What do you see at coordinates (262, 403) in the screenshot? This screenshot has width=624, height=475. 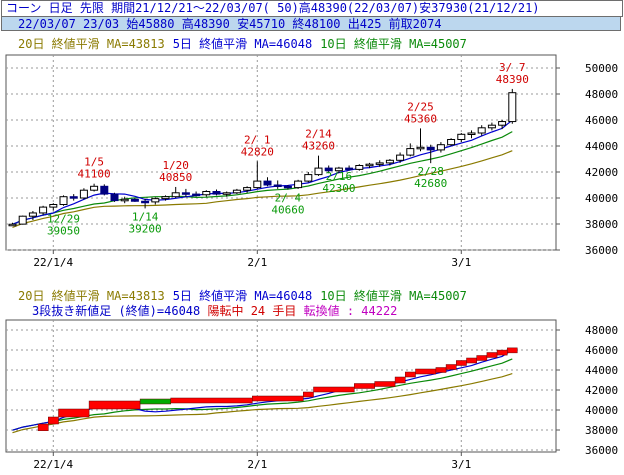 I see `ma20-line-bottom` at bounding box center [262, 403].